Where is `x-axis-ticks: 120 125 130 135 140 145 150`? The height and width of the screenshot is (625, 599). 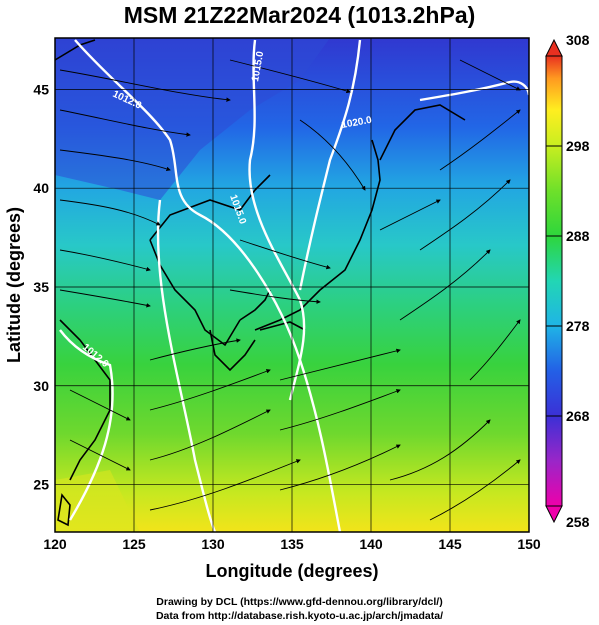 x-axis-ticks: 120 125 130 135 140 145 150 is located at coordinates (292, 544).